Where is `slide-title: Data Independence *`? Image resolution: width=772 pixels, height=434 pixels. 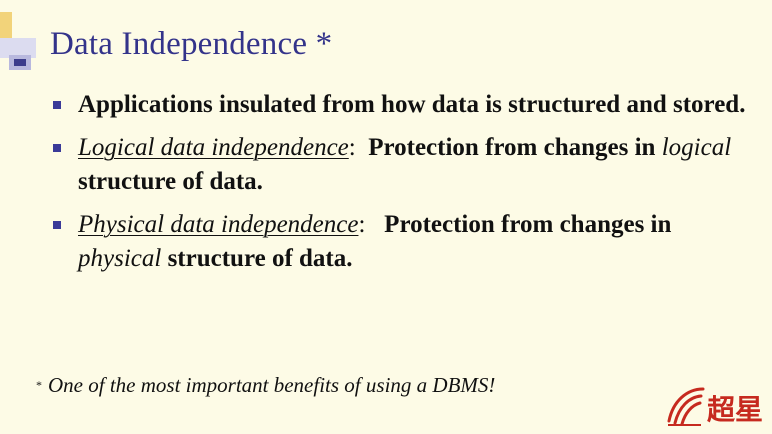 slide-title: Data Independence * is located at coordinates (191, 44).